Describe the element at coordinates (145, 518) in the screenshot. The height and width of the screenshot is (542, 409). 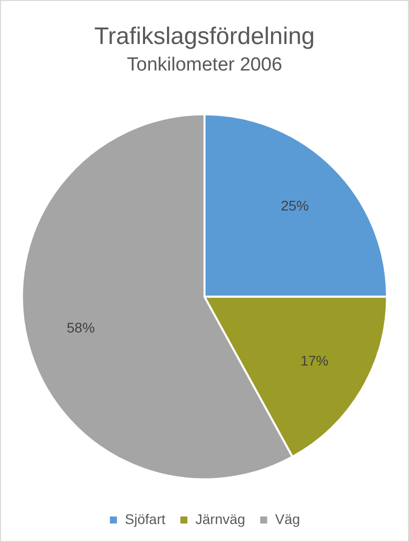
I see `legend-label: Sjöfart` at that location.